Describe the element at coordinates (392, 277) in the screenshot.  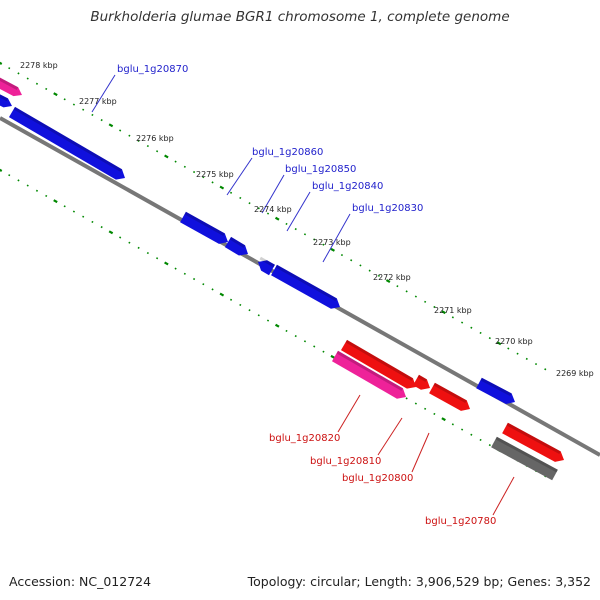
I see `kbp-label: 2272 kbp` at that location.